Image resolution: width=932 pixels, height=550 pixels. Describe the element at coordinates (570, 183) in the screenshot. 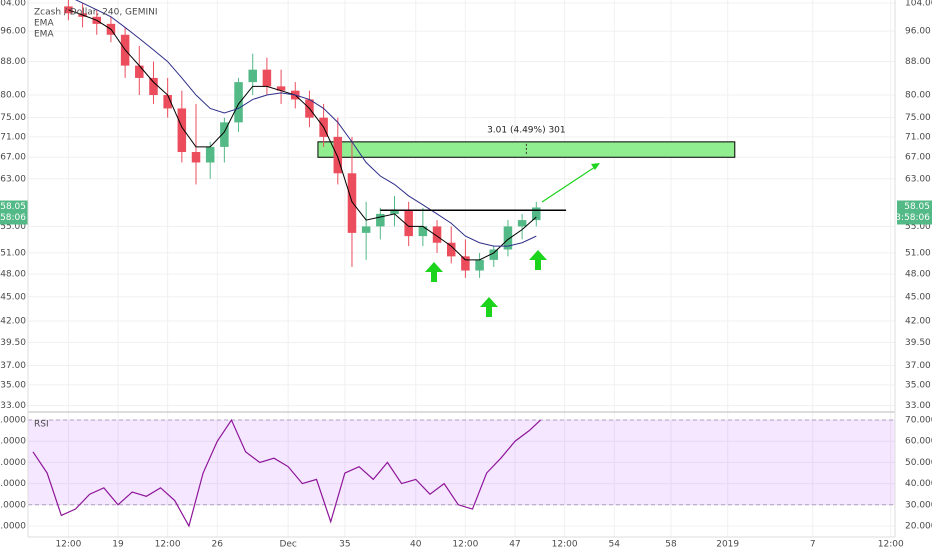

I see `trend-arrow` at that location.